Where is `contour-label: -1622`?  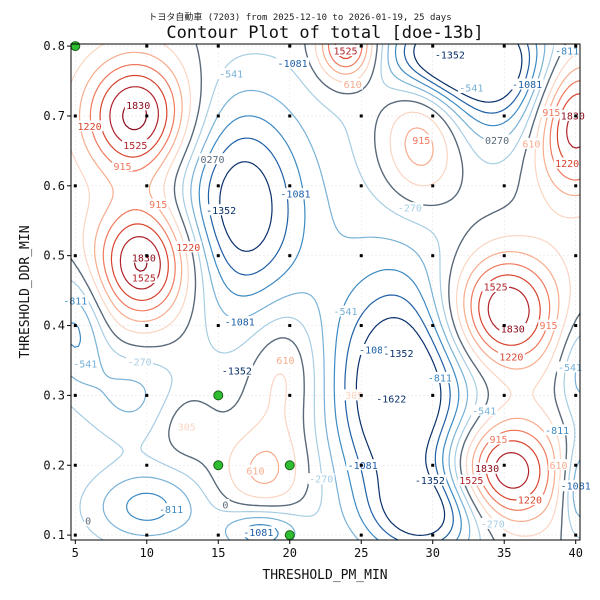
contour-label: -1622 is located at coordinates (391, 399).